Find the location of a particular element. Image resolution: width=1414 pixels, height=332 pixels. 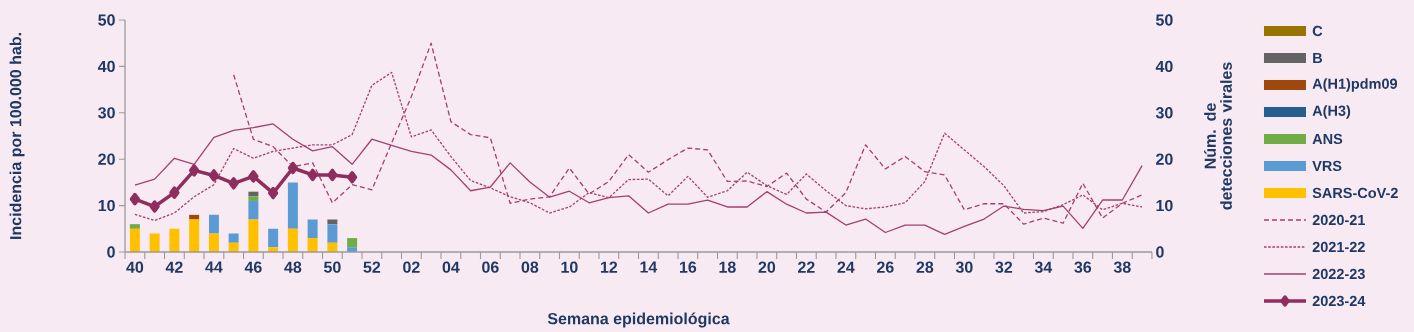

legend-label: 2022-23 is located at coordinates (1338, 274).